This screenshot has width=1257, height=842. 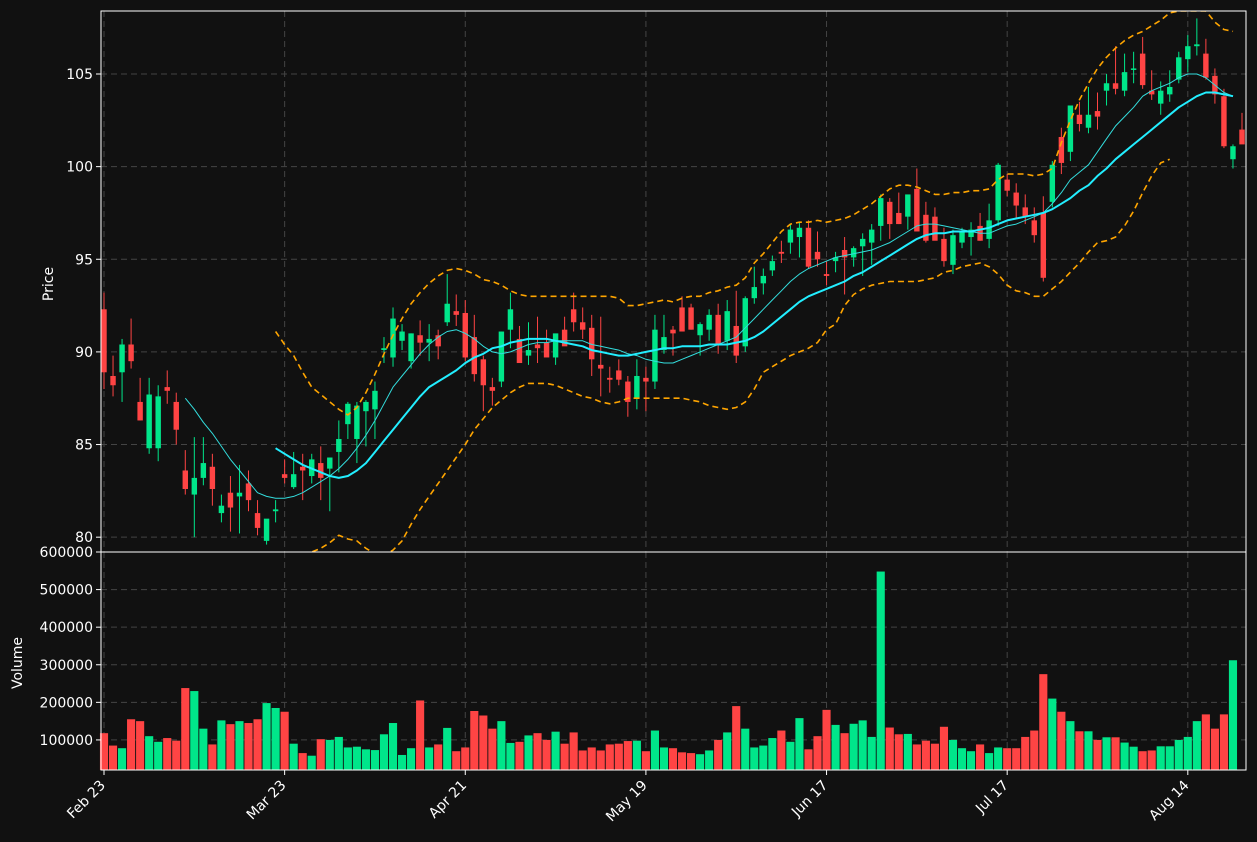 What do you see at coordinates (66, 628) in the screenshot?
I see `volume-tick-label: 400000` at bounding box center [66, 628].